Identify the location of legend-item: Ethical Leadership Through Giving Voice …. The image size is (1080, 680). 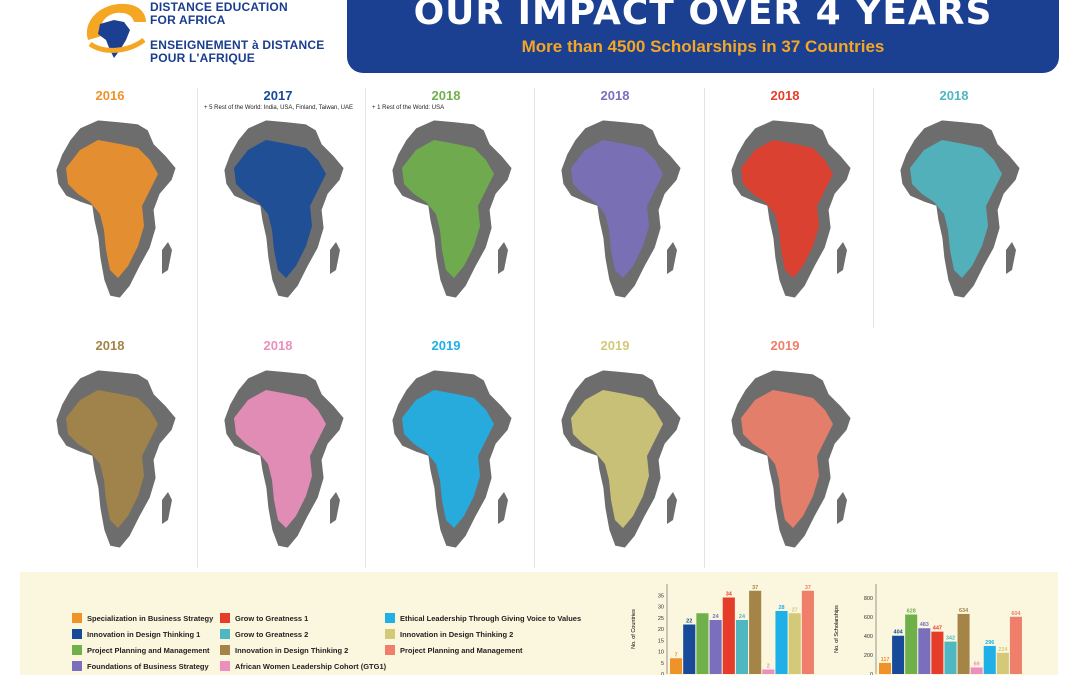
(483, 618).